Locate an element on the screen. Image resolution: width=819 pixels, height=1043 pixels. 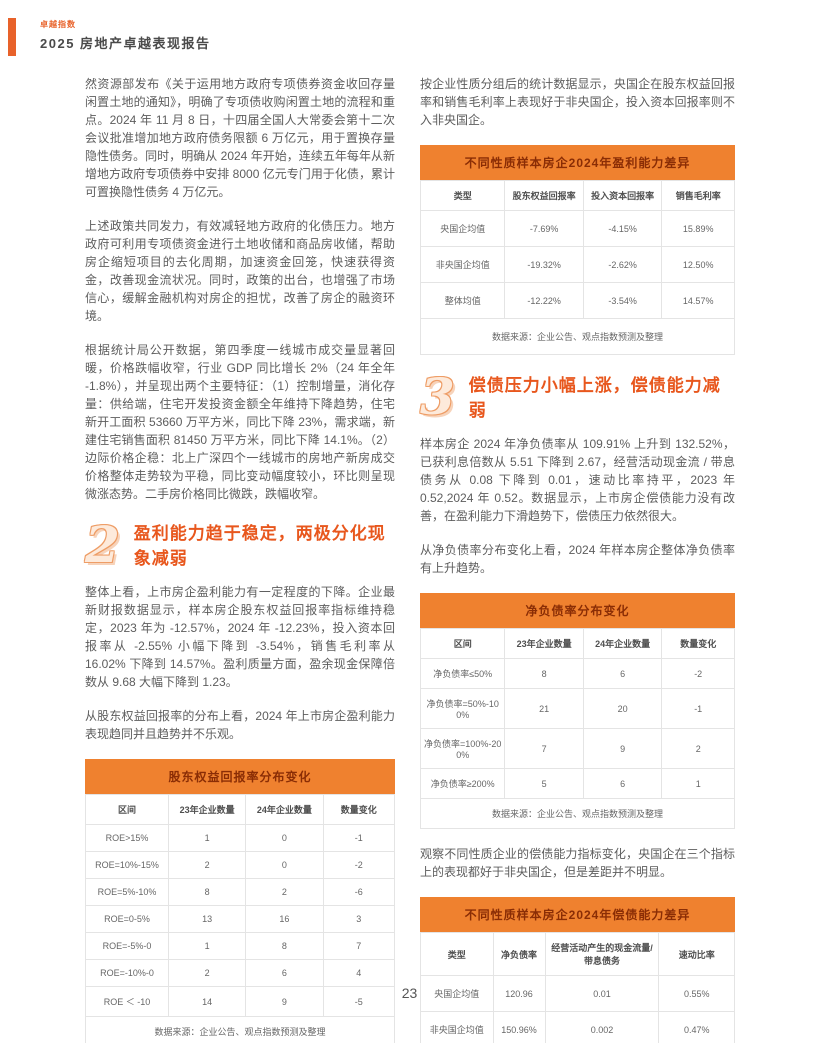
table-header-row: 类型 净负债率 经营活动产生的现金流量/带息债务 速动比率 is located at coordinates (577, 954).